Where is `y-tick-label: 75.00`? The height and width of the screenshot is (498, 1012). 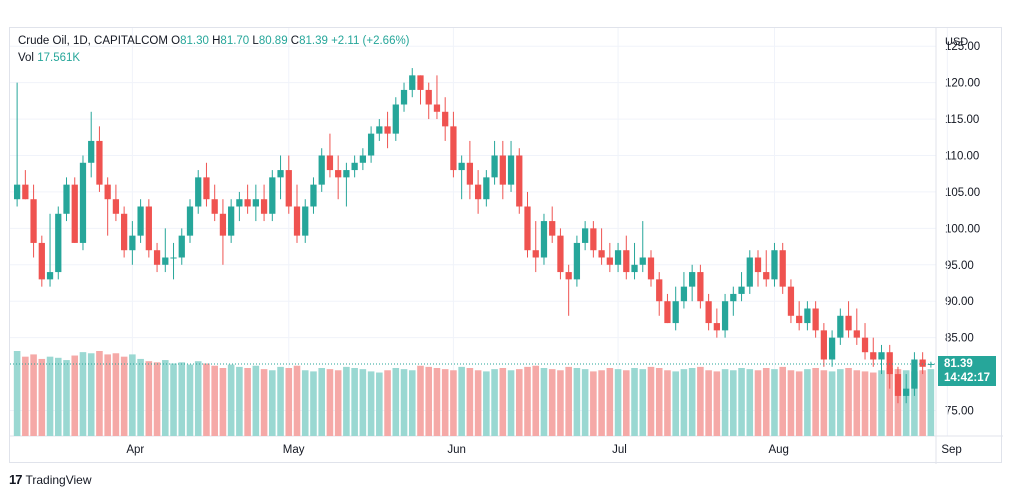
y-tick-label: 75.00 is located at coordinates (959, 412).